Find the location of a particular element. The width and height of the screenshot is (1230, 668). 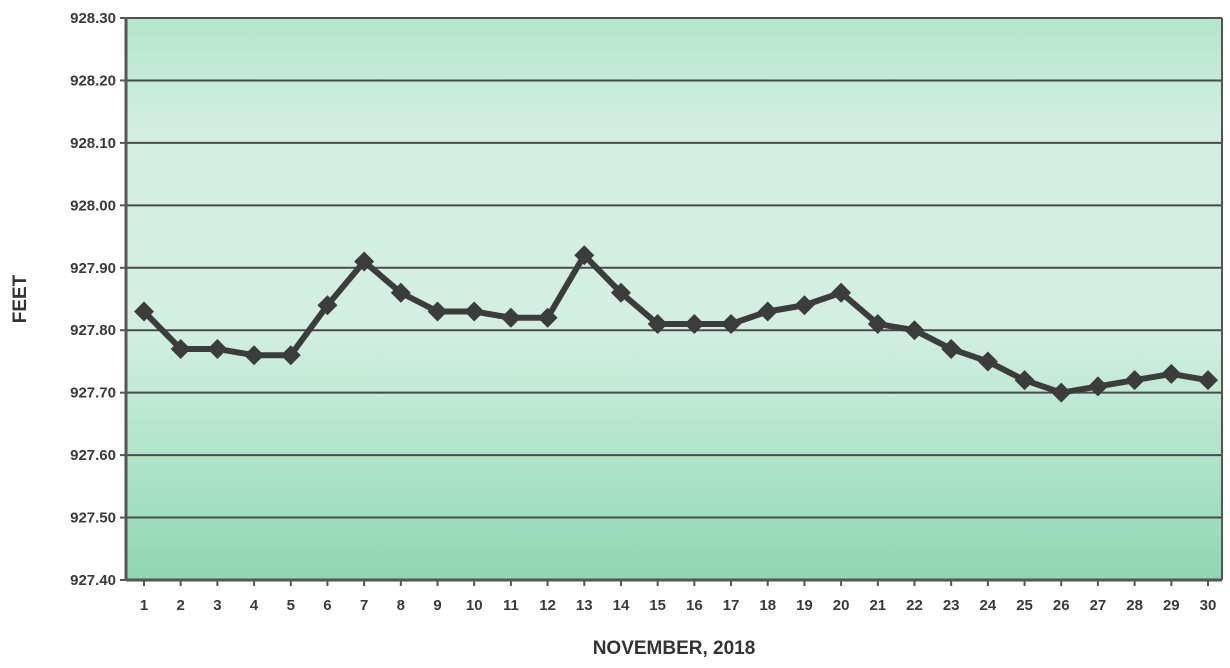

x-axis-title: NOVEMBER, 2018 is located at coordinates (674, 648).